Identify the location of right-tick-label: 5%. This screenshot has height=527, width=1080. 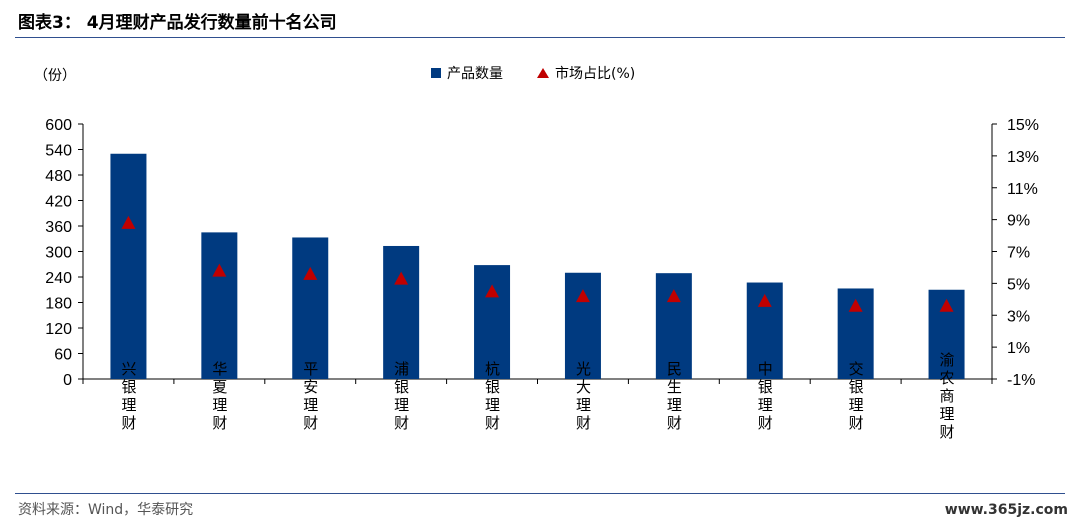
(1018, 284).